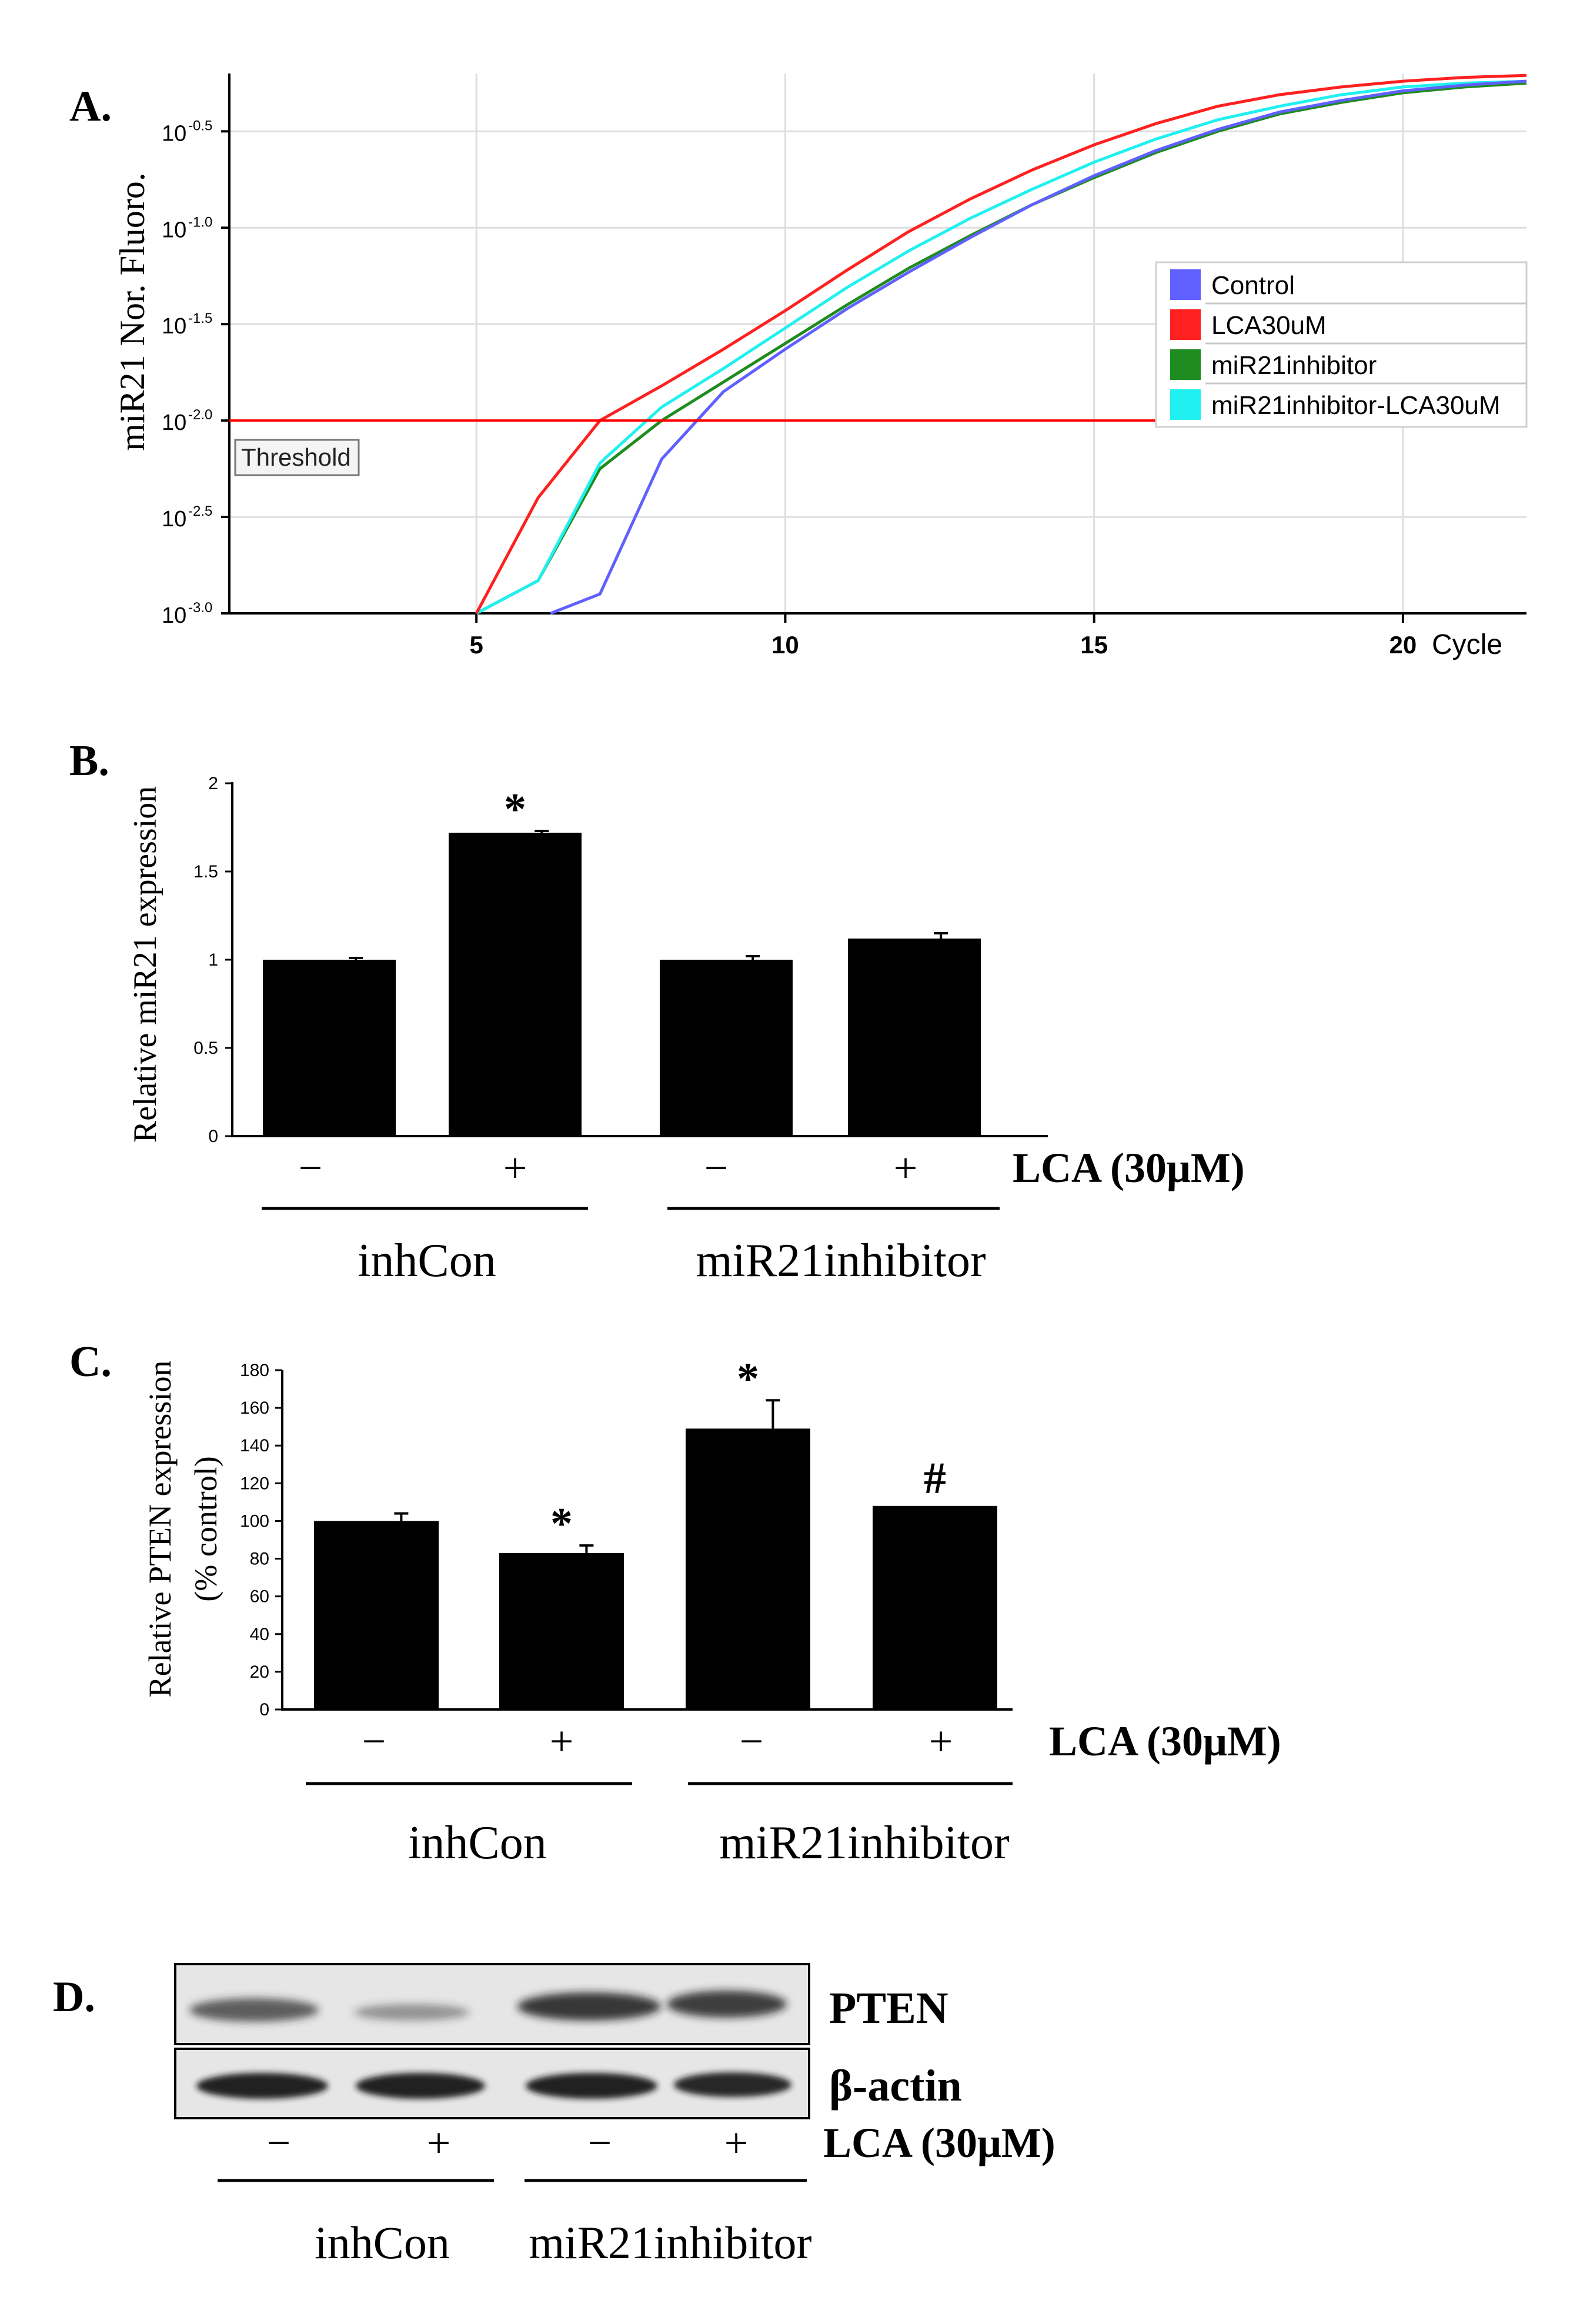 This screenshot has width=1590, height=2324. I want to click on panel-c-y-ticks: 0 20 40 60 80 100 120 140 160 180, so click(261, 1540).